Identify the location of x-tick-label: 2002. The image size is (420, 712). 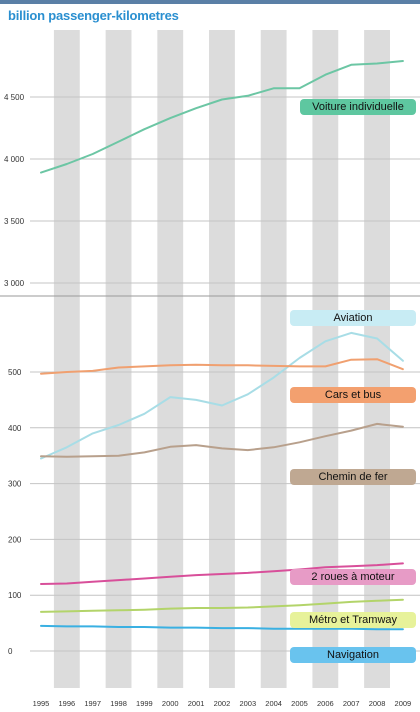
(222, 703).